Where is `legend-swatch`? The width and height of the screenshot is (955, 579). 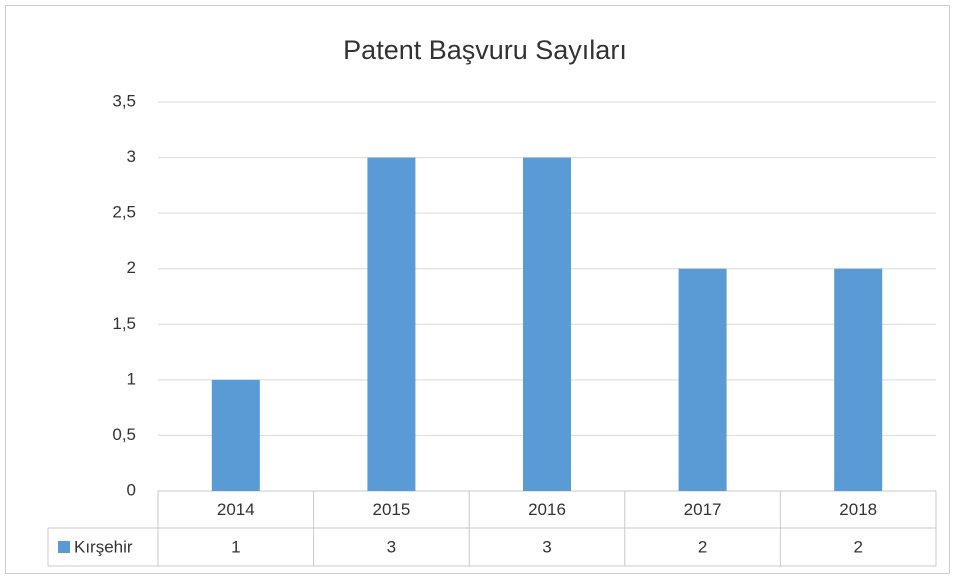 legend-swatch is located at coordinates (64, 547).